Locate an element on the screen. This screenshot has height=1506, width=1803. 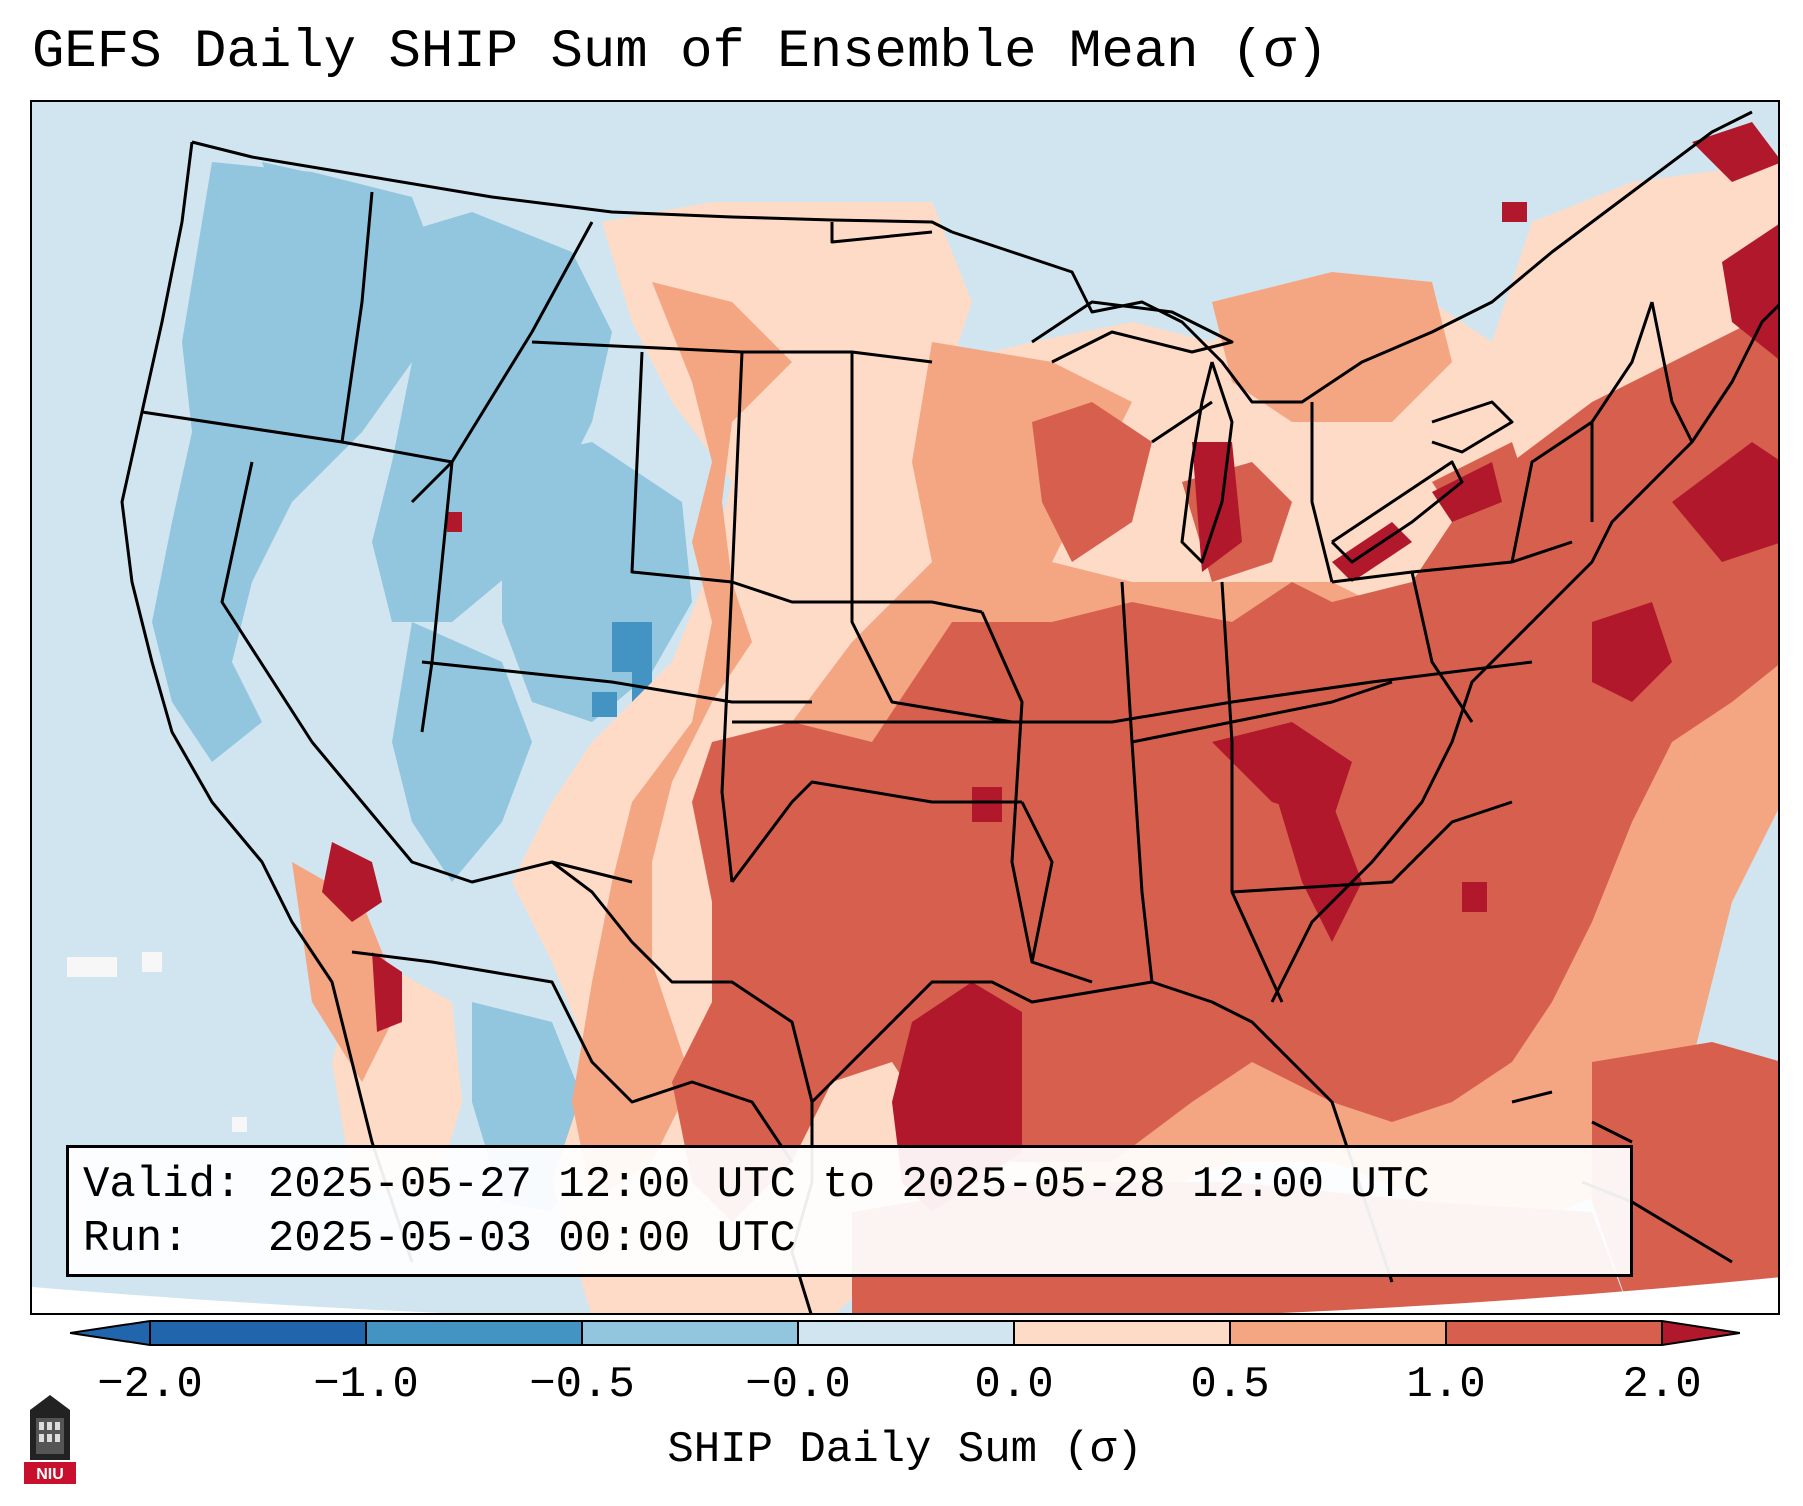
colorbar is located at coordinates (905, 1333).